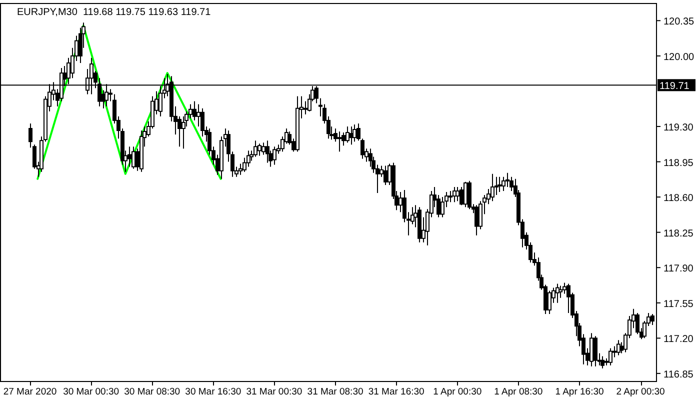 The width and height of the screenshot is (700, 400). What do you see at coordinates (679, 198) in the screenshot?
I see `y-tick-label: 118.60` at bounding box center [679, 198].